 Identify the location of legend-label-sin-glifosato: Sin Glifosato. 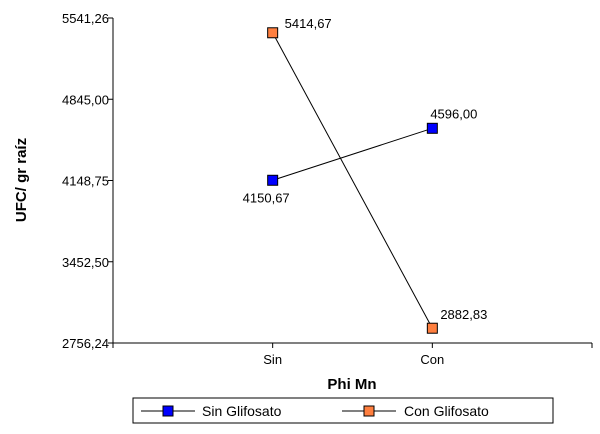
(242, 411).